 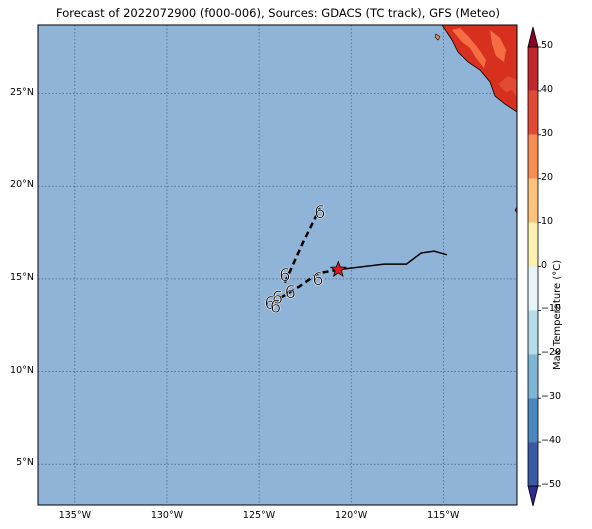 I want to click on colorbar-label: Max Temperature (°C), so click(x=557, y=314).